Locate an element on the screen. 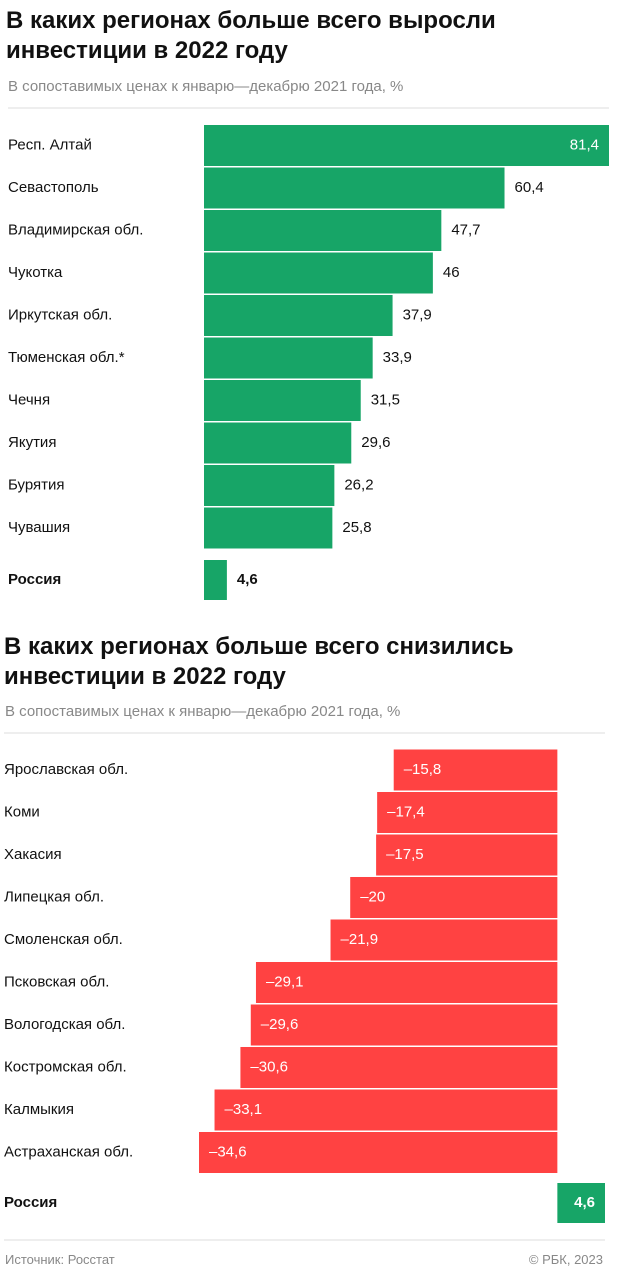 The image size is (617, 1280). category-label: Липецкая обл. is located at coordinates (54, 896).